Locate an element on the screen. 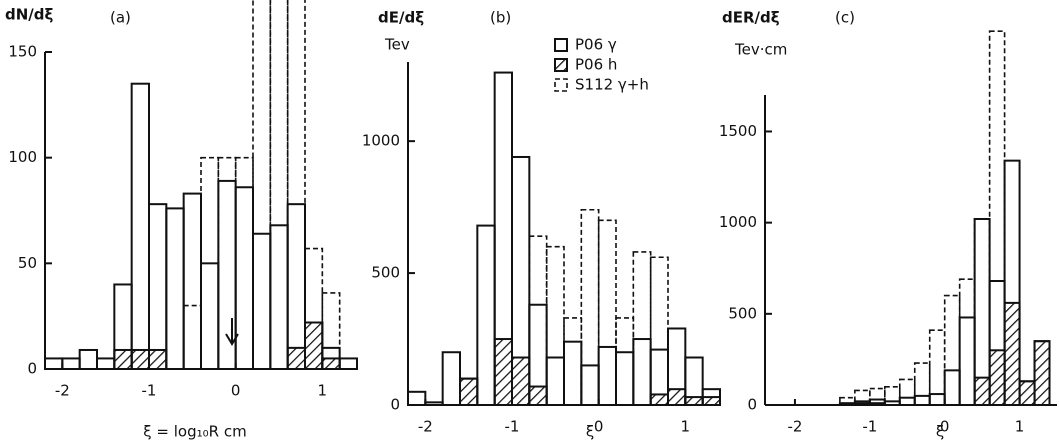 The width and height of the screenshot is (1059, 444). y-axis-unit: Tev is located at coordinates (397, 45).